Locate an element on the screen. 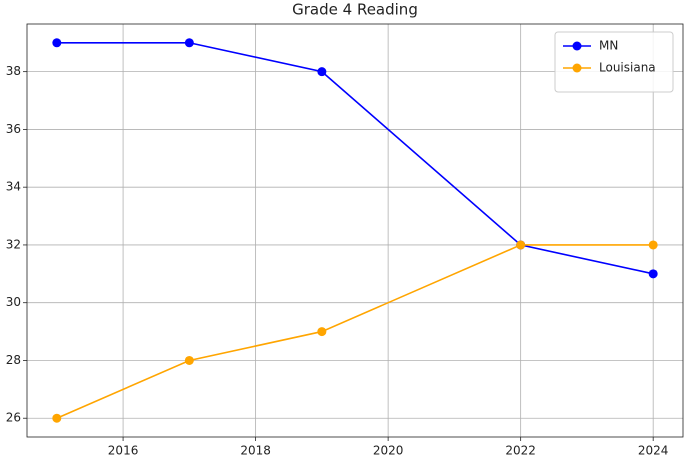 The image size is (692, 470). legend-label: Louisiana is located at coordinates (627, 68).